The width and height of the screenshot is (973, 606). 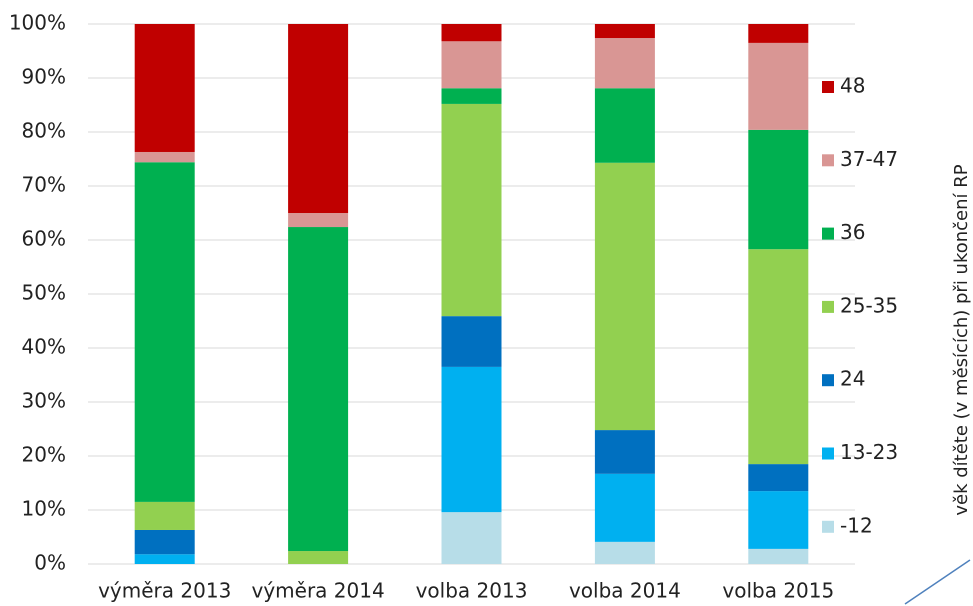 I want to click on x-tick-label: výměra 2014, so click(x=317, y=591).